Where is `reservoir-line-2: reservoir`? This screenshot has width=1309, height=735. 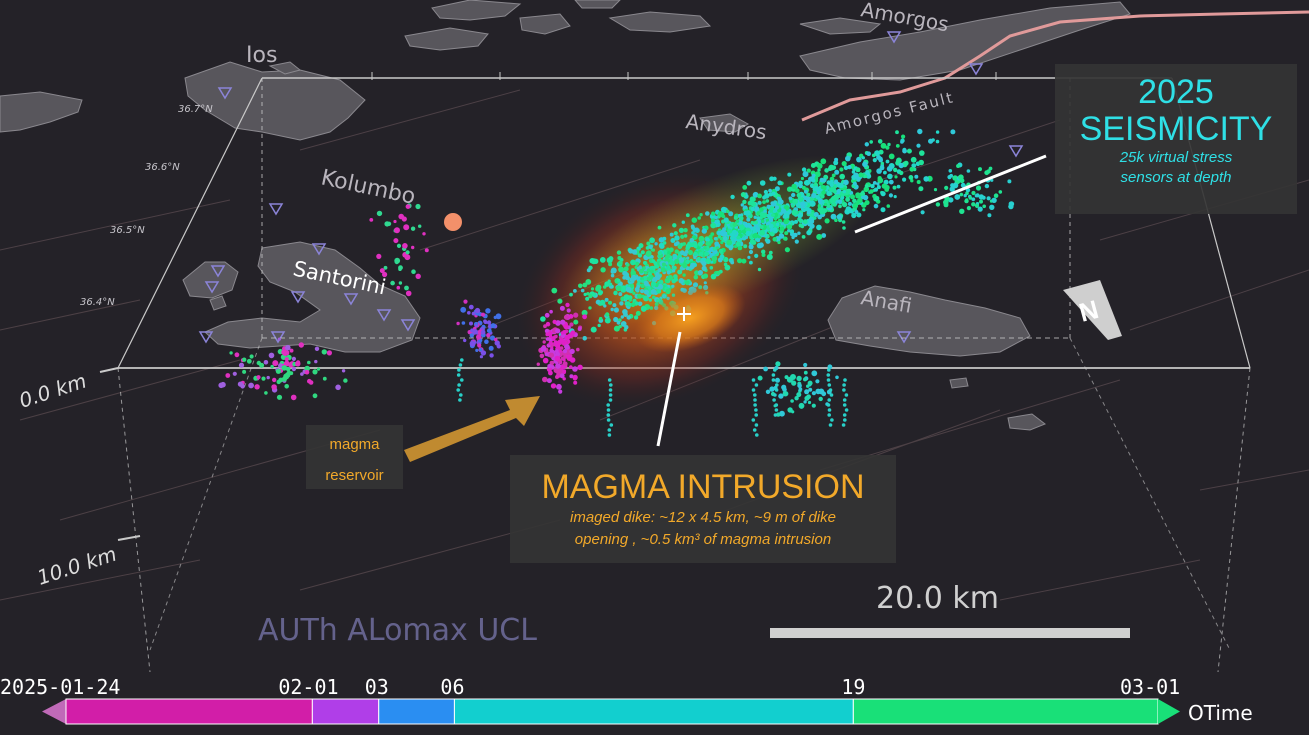
reservoir-line-2: reservoir is located at coordinates (354, 475).